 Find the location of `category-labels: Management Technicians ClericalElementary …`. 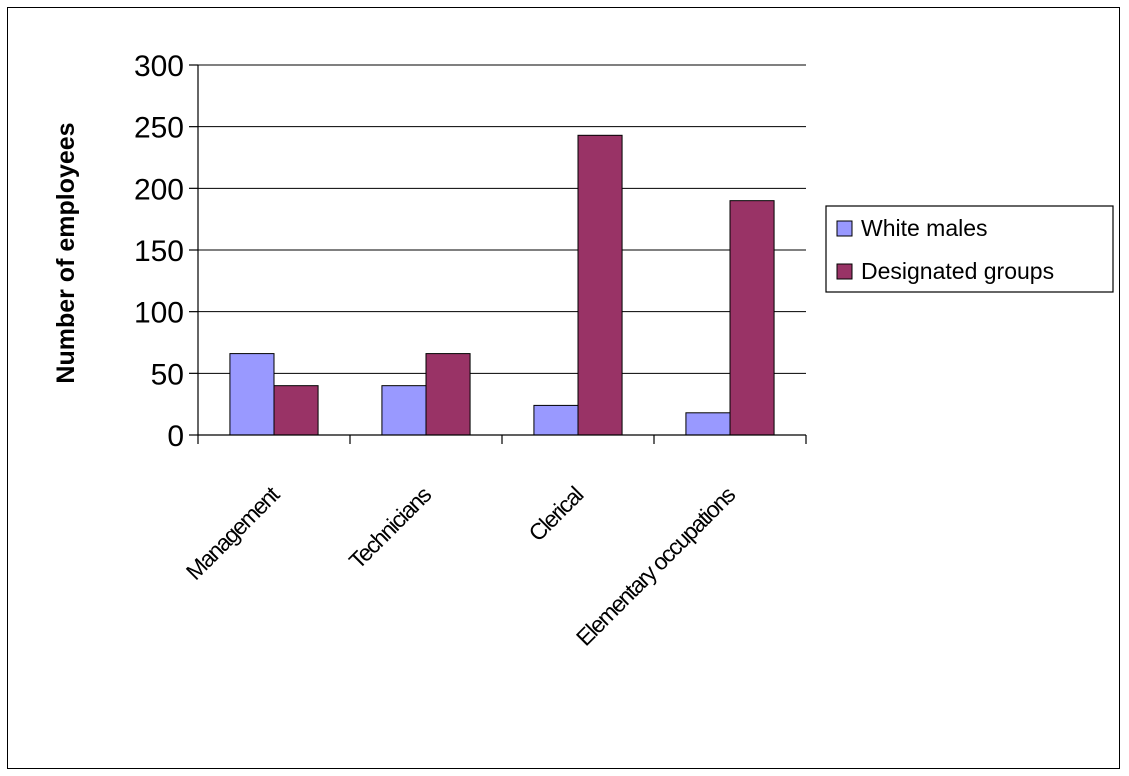

category-labels: Management Technicians ClericalElementary … is located at coordinates (460, 566).